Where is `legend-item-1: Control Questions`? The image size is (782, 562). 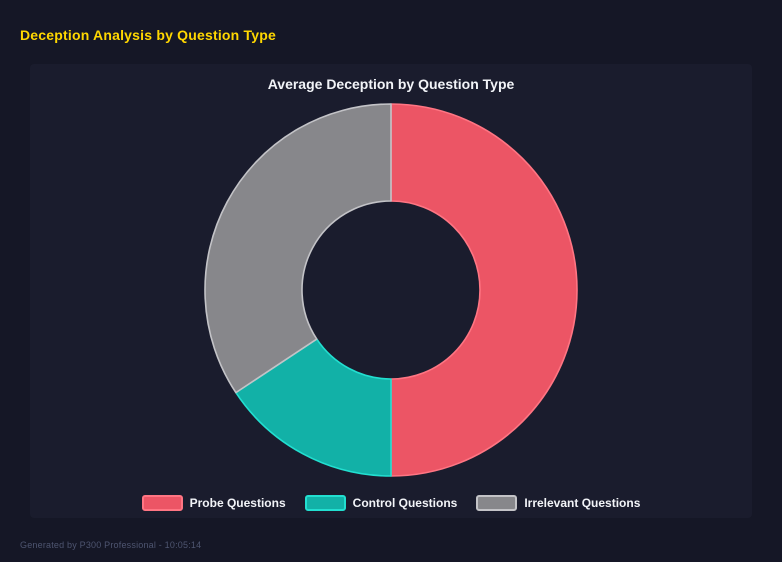
legend-item-1: Control Questions is located at coordinates (381, 503).